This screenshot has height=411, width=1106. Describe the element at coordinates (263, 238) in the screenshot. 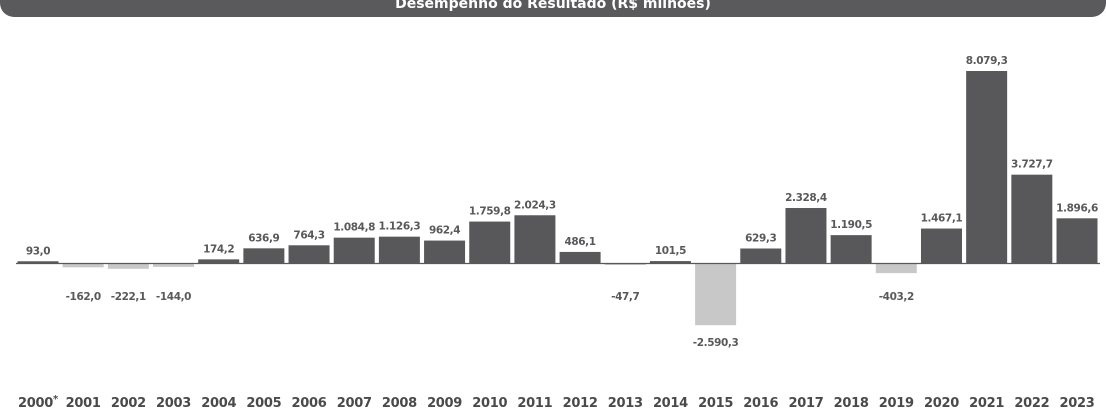

I see `value-label-2005: 636,9` at that location.